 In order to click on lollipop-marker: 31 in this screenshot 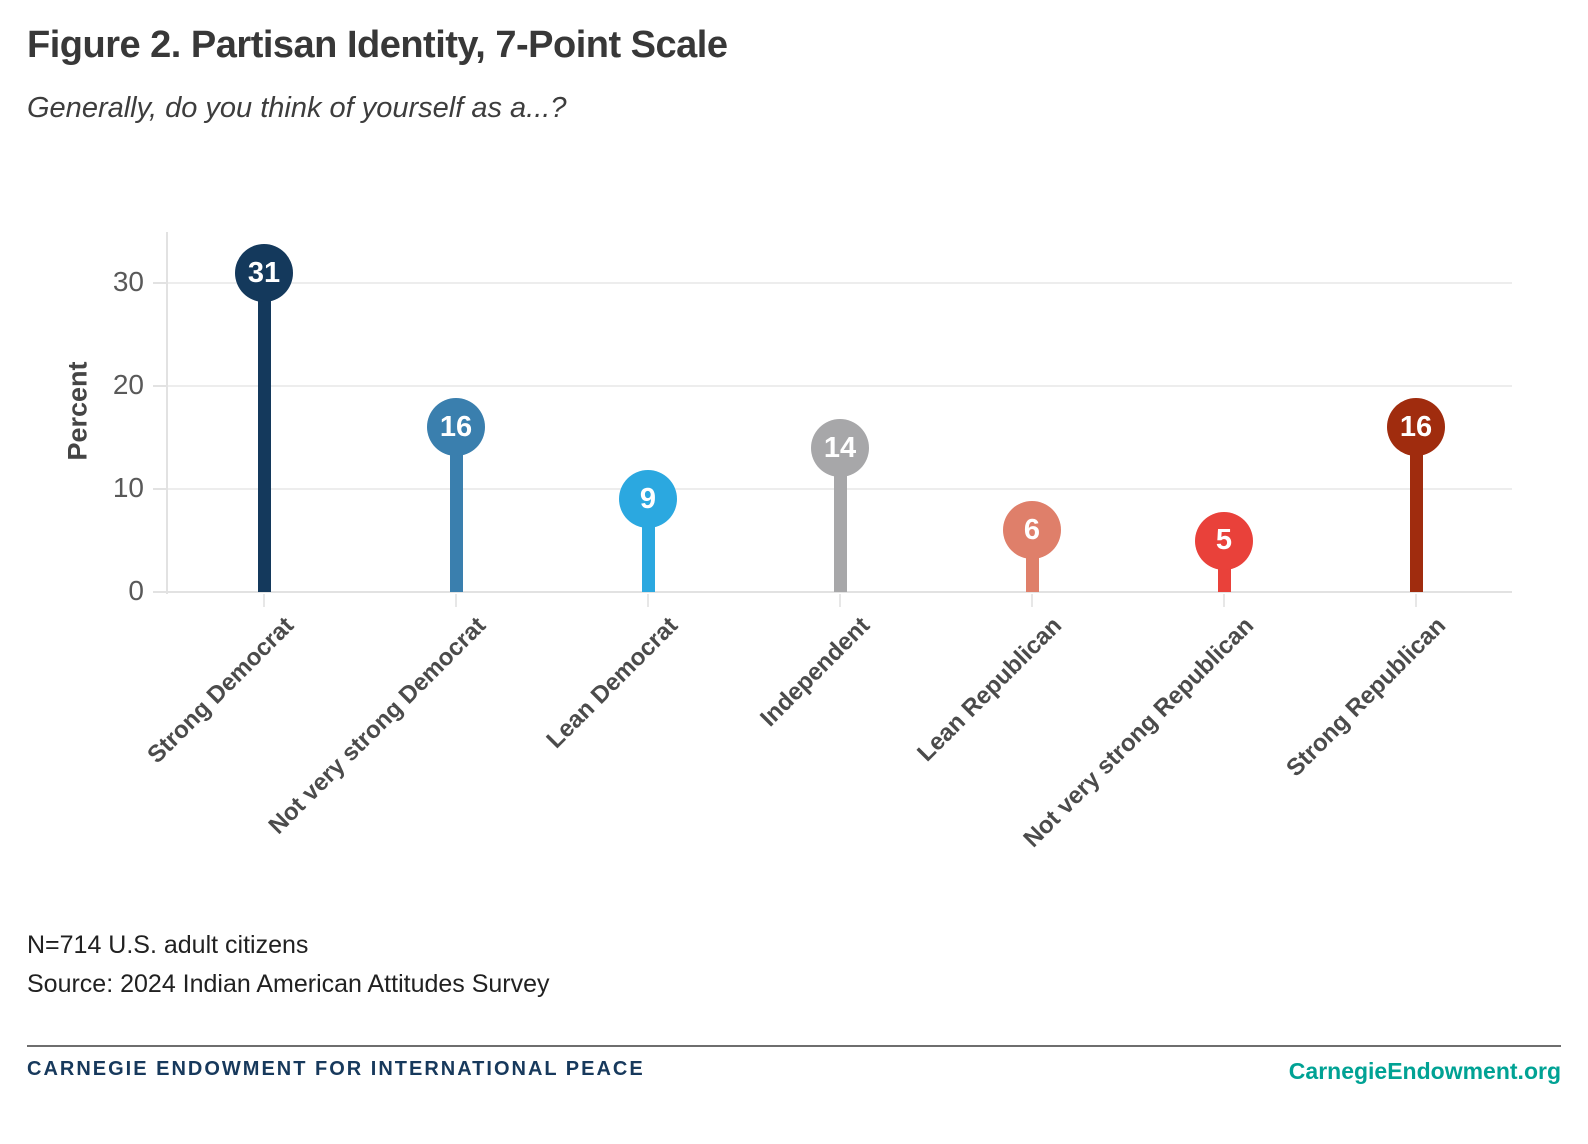, I will do `click(264, 273)`.